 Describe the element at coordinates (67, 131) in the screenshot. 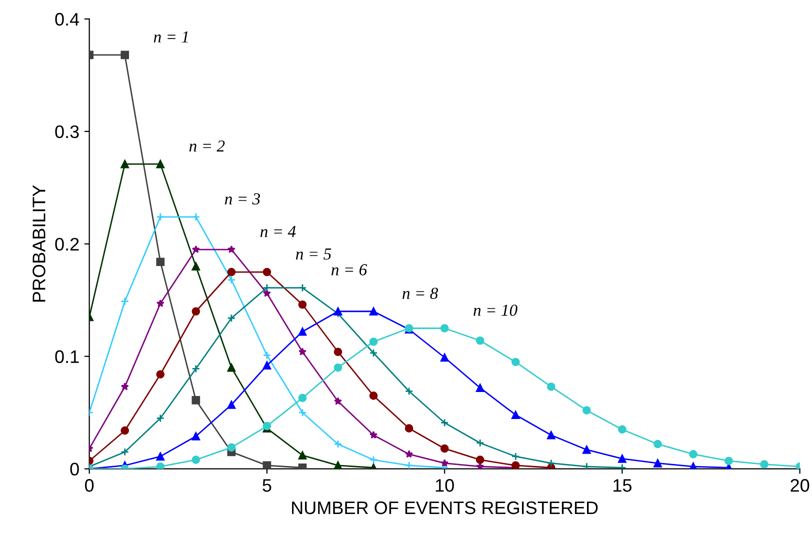

I see `y-tick-label: 0.3` at that location.